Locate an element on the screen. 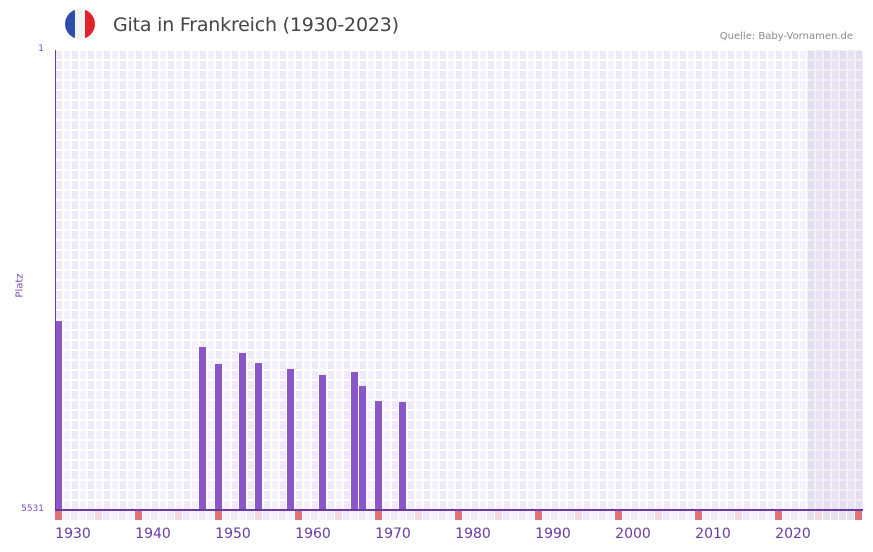  bar-1968 is located at coordinates (362, 447).